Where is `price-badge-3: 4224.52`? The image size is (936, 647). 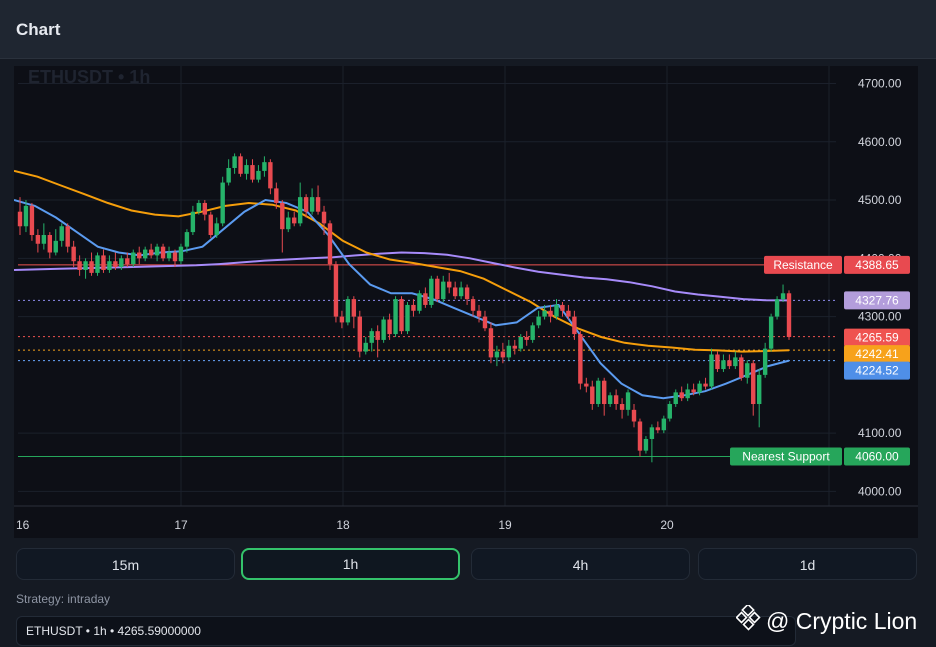
price-badge-3: 4224.52 is located at coordinates (877, 370).